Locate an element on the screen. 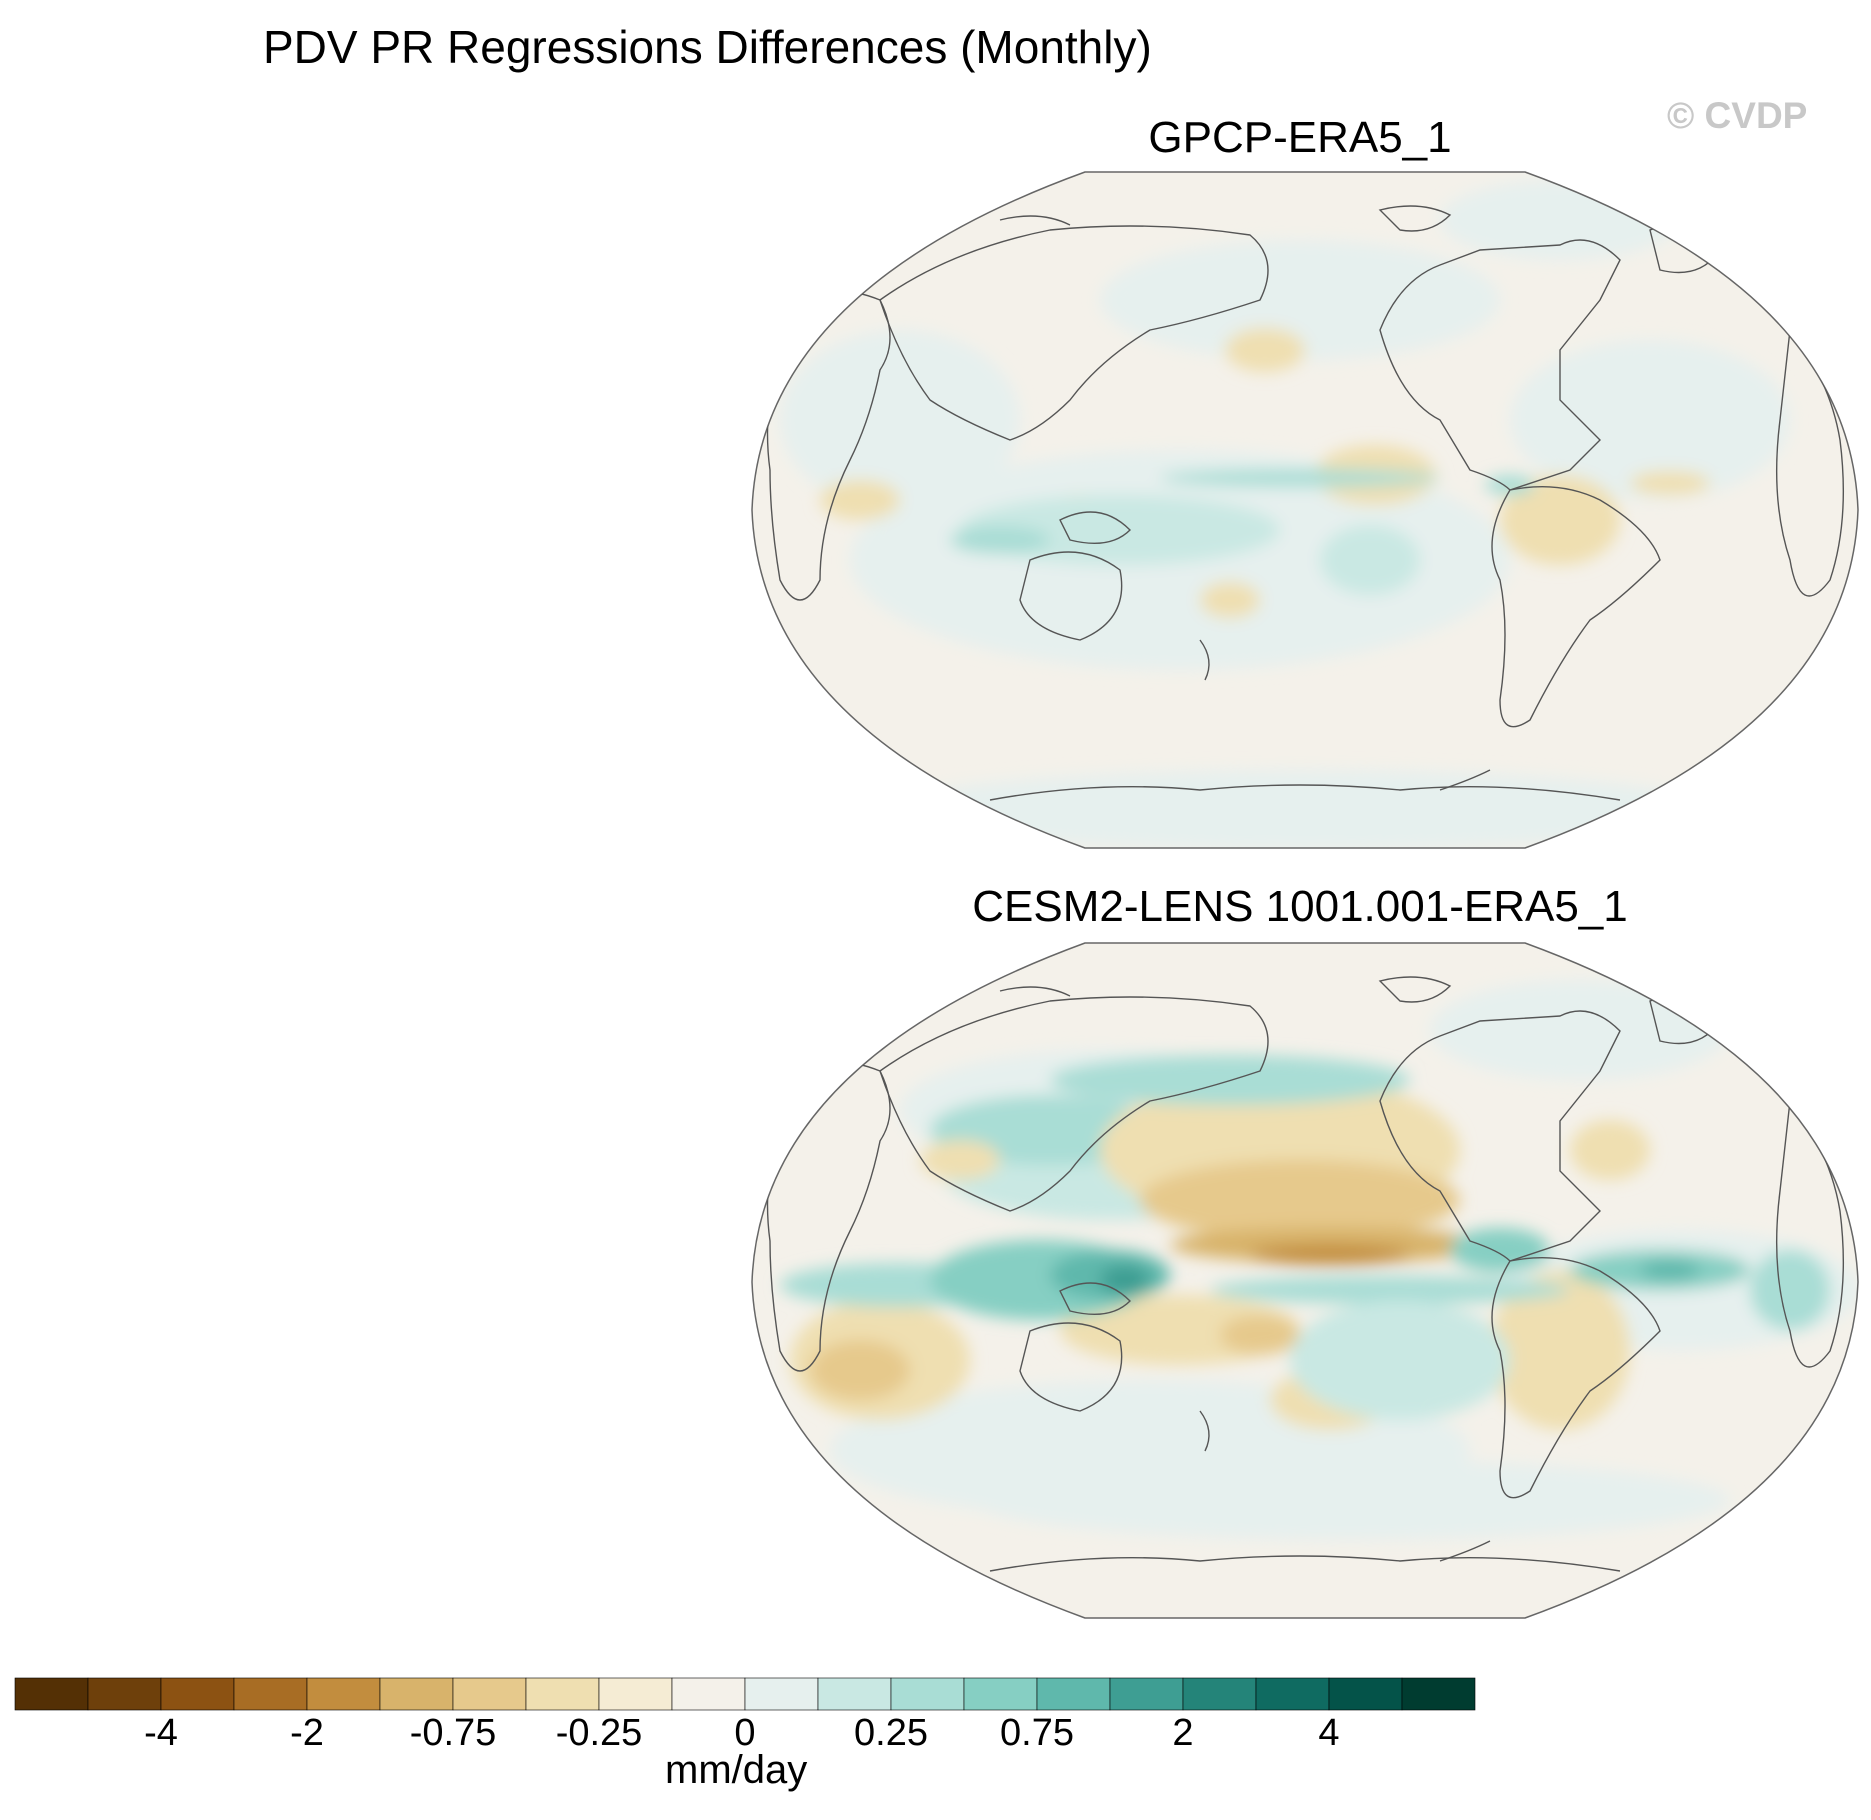  panel-title-cesm2: CESM2-LENS 1001.001-ERA5_1 is located at coordinates (1300, 906).